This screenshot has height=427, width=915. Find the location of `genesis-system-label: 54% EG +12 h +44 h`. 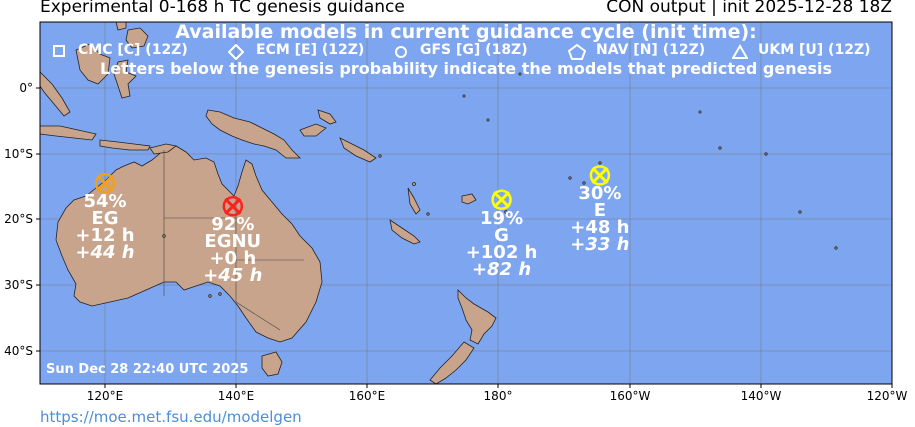

genesis-system-label: 54% EG +12 h +44 h is located at coordinates (105, 227).